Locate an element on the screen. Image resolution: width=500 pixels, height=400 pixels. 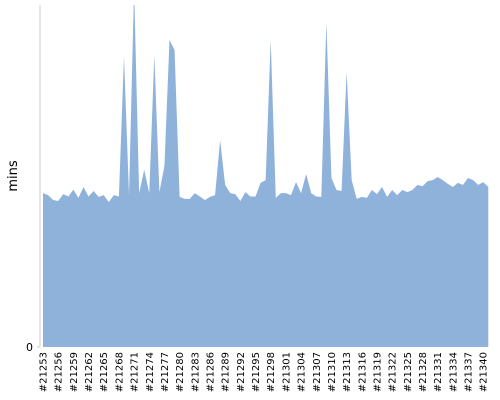
x-tick-label: #21319 is located at coordinates (377, 372).